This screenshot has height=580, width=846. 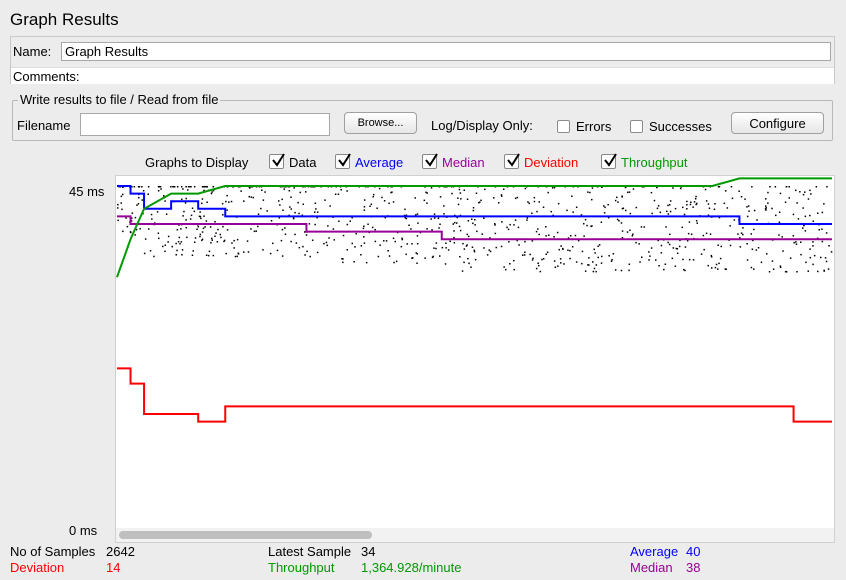 I want to click on average-checkbox, so click(x=343, y=161).